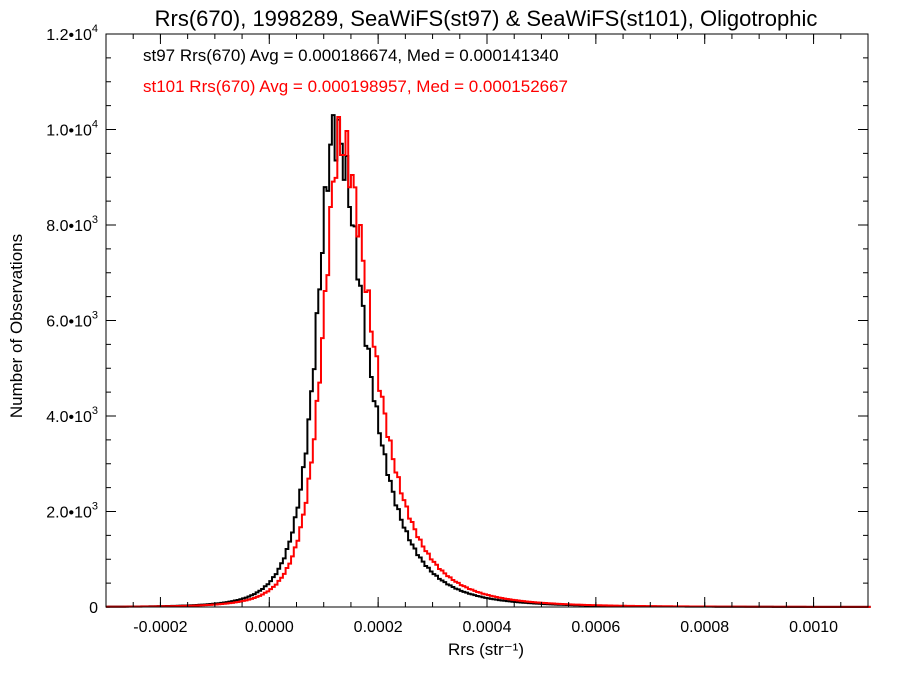  Describe the element at coordinates (378, 627) in the screenshot. I see `x-tick-label: 0.0002` at that location.